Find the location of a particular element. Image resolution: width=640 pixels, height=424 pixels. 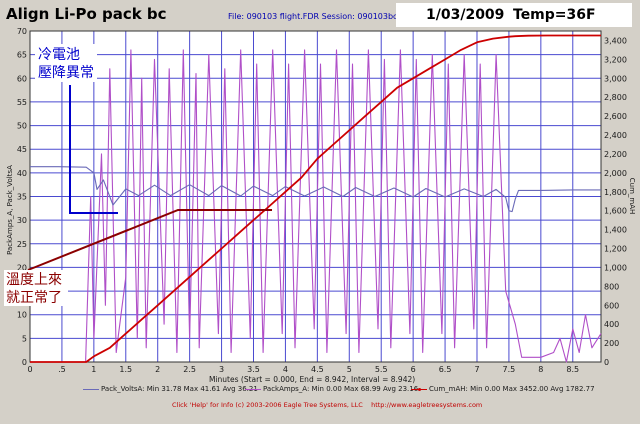

y-left-tick-label: 35 is located at coordinates (22, 197).